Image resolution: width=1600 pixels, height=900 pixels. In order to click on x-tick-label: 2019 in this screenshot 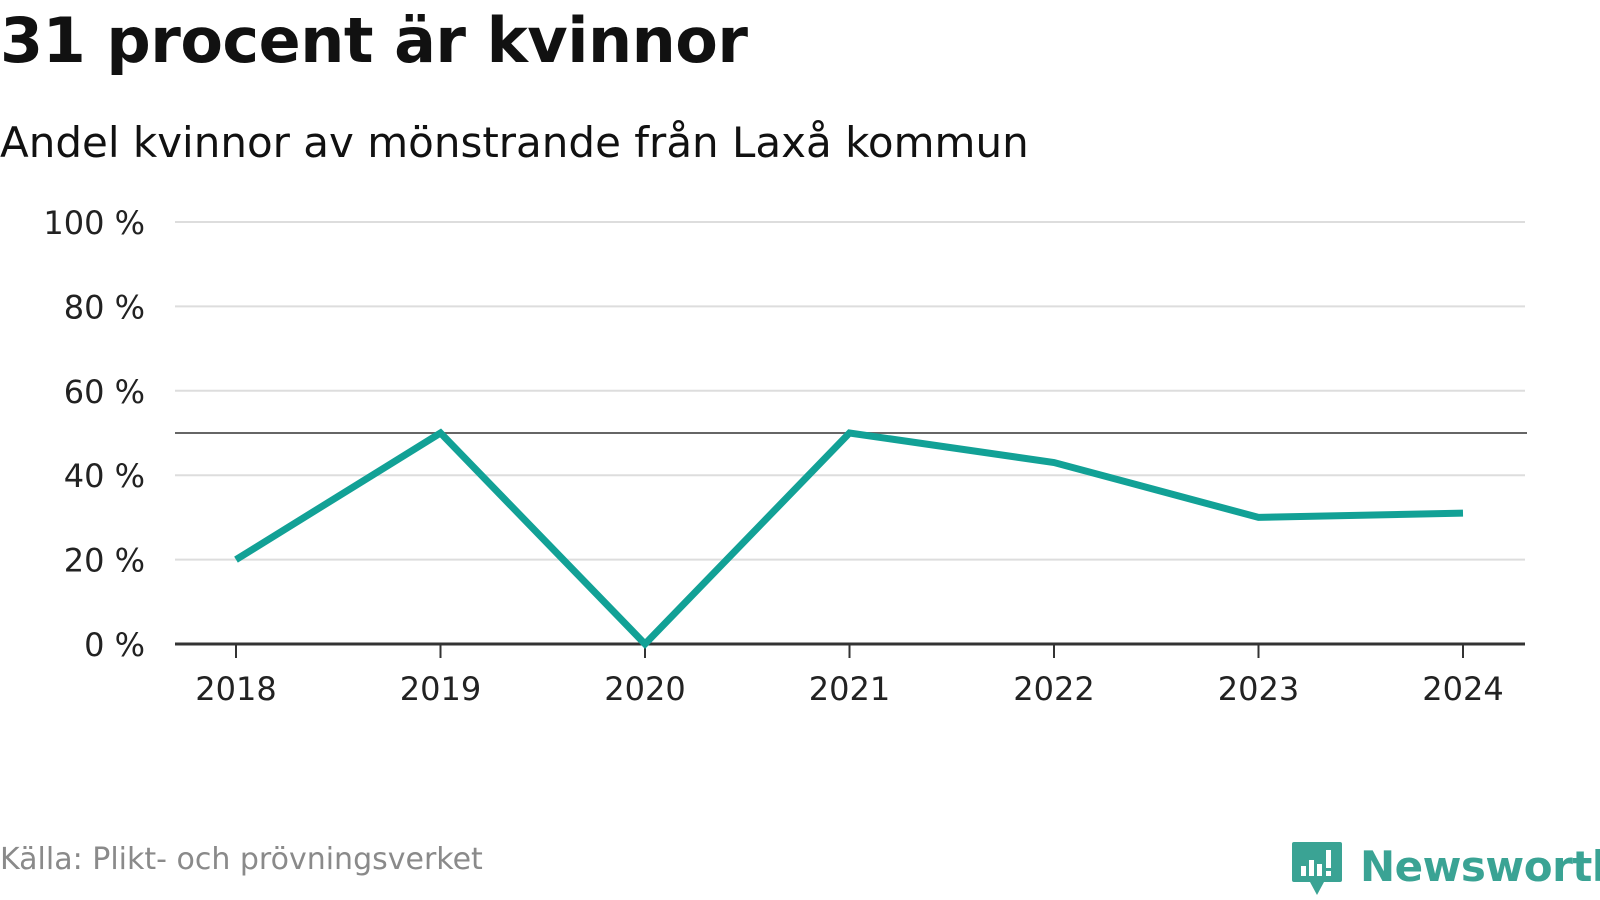, I will do `click(440, 689)`.